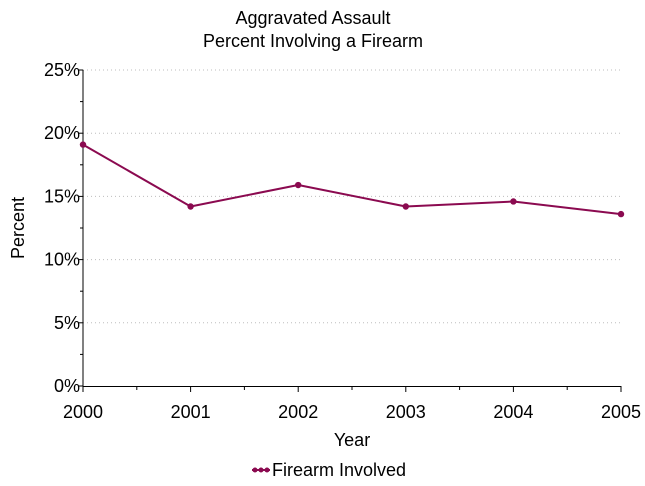 The height and width of the screenshot is (486, 645). What do you see at coordinates (62, 133) in the screenshot?
I see `y-tick-label: 20%` at bounding box center [62, 133].